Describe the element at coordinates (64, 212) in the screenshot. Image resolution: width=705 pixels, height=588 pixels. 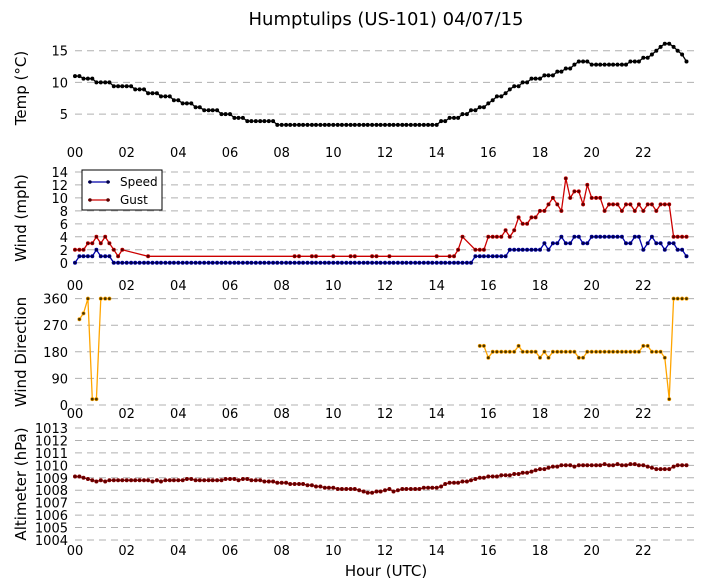
I see `wind-ytick-label: 8` at that location.